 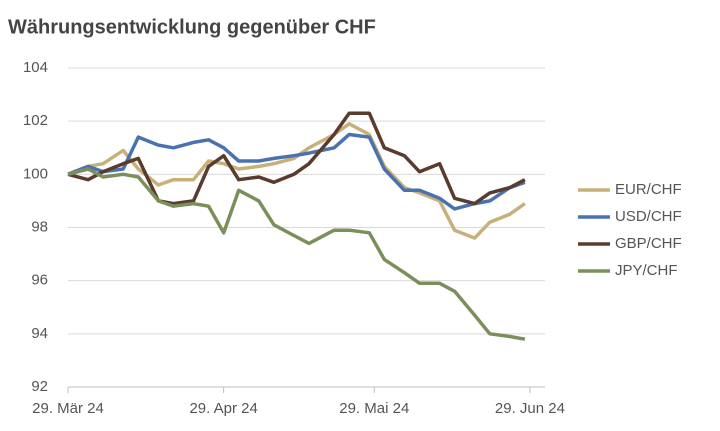 I want to click on y-tick-label: 102, so click(x=35, y=120).